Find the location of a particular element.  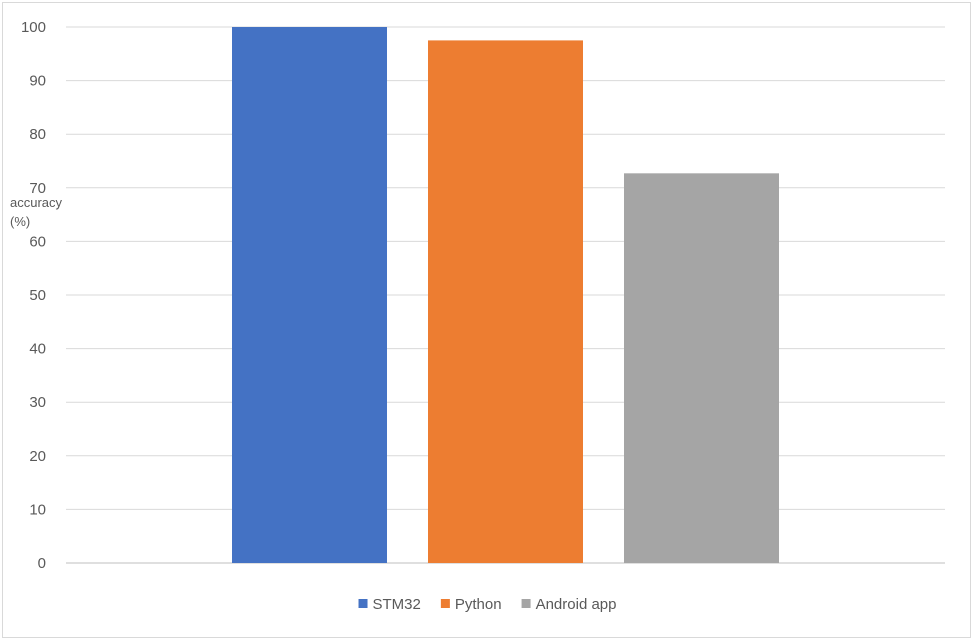

legend-label-android-app: Android app is located at coordinates (576, 604).